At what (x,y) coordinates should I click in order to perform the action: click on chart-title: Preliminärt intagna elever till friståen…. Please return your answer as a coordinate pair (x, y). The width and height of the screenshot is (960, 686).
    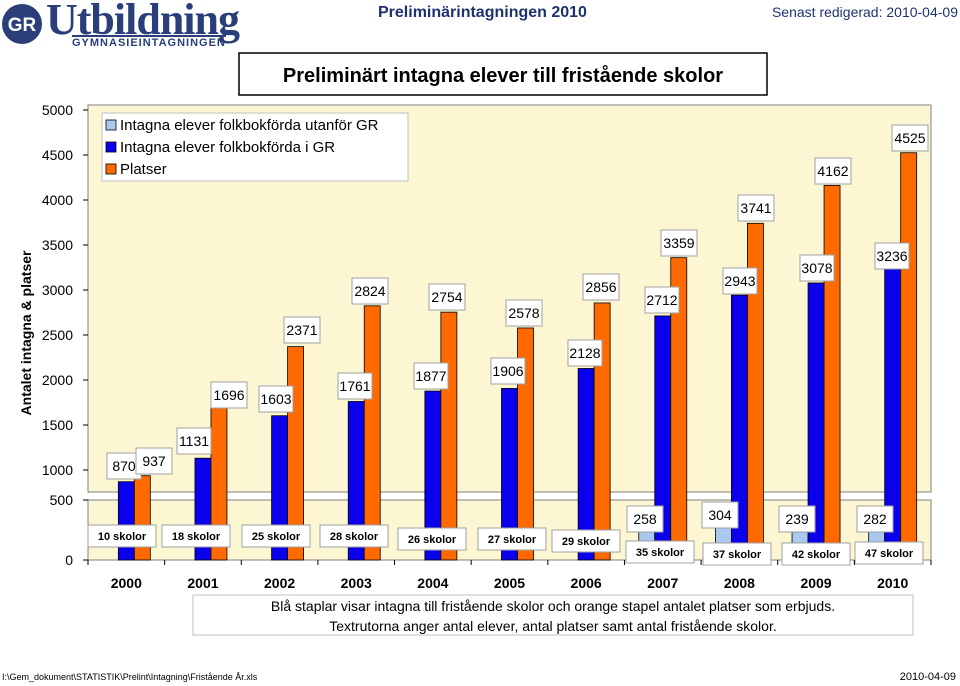
    Looking at the image, I should click on (503, 75).